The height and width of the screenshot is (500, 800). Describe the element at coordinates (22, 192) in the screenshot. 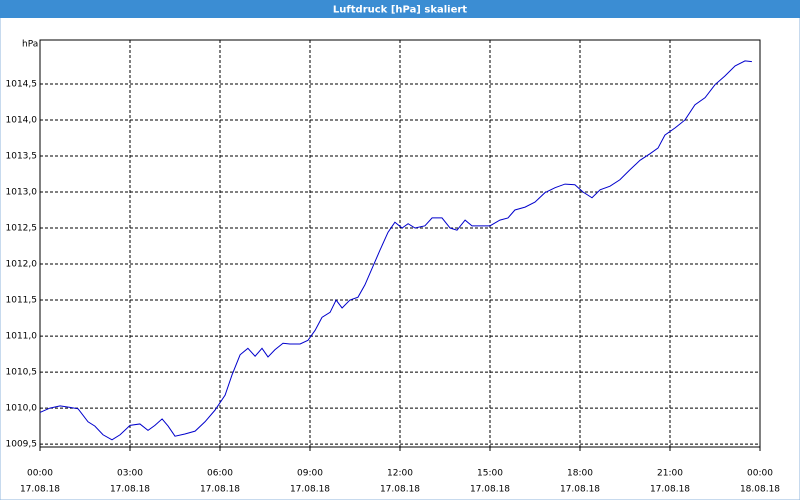

I see `y-tick-label: 1013,0` at that location.